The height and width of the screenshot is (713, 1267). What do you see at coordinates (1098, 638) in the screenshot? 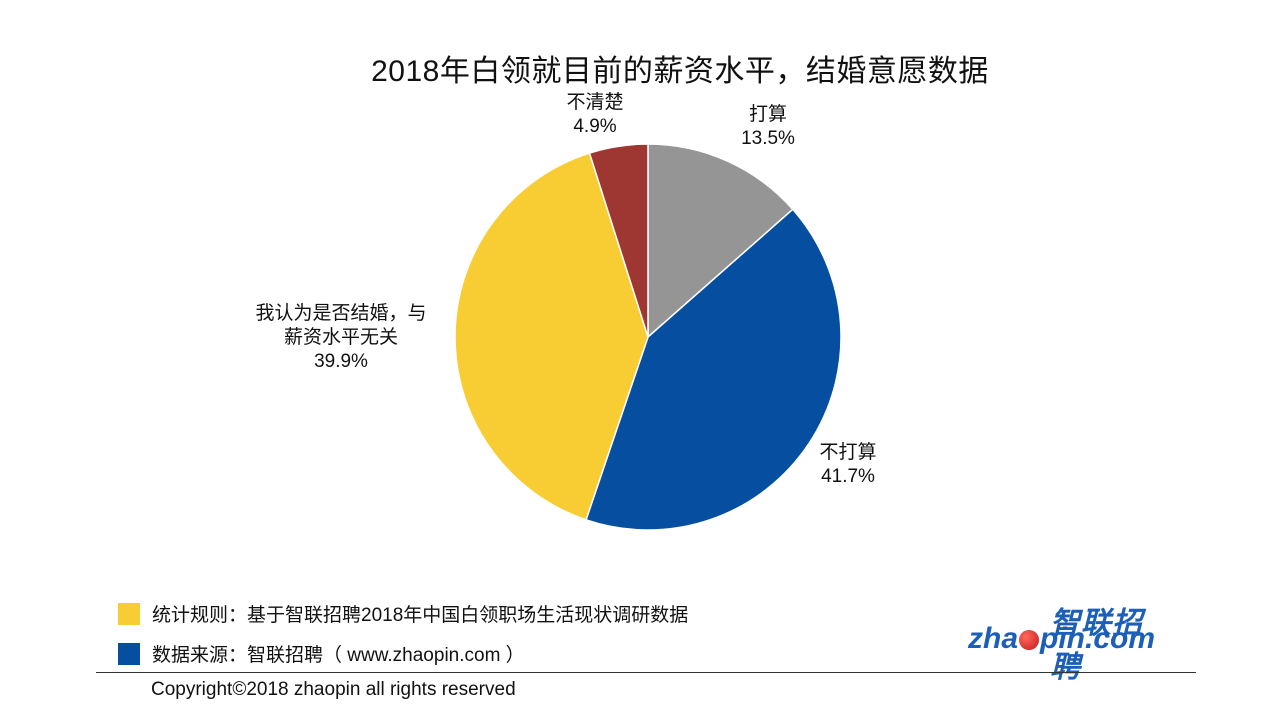
I see `logo-english-suffix: pin.com` at bounding box center [1098, 638].